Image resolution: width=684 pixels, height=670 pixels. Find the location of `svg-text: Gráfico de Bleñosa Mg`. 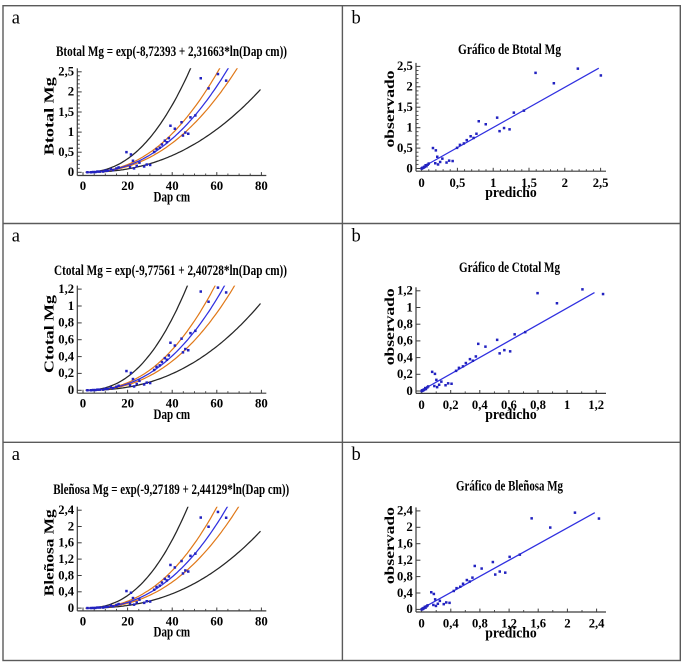

svg-text: Gráfico de Bleñosa Mg is located at coordinates (509, 487).